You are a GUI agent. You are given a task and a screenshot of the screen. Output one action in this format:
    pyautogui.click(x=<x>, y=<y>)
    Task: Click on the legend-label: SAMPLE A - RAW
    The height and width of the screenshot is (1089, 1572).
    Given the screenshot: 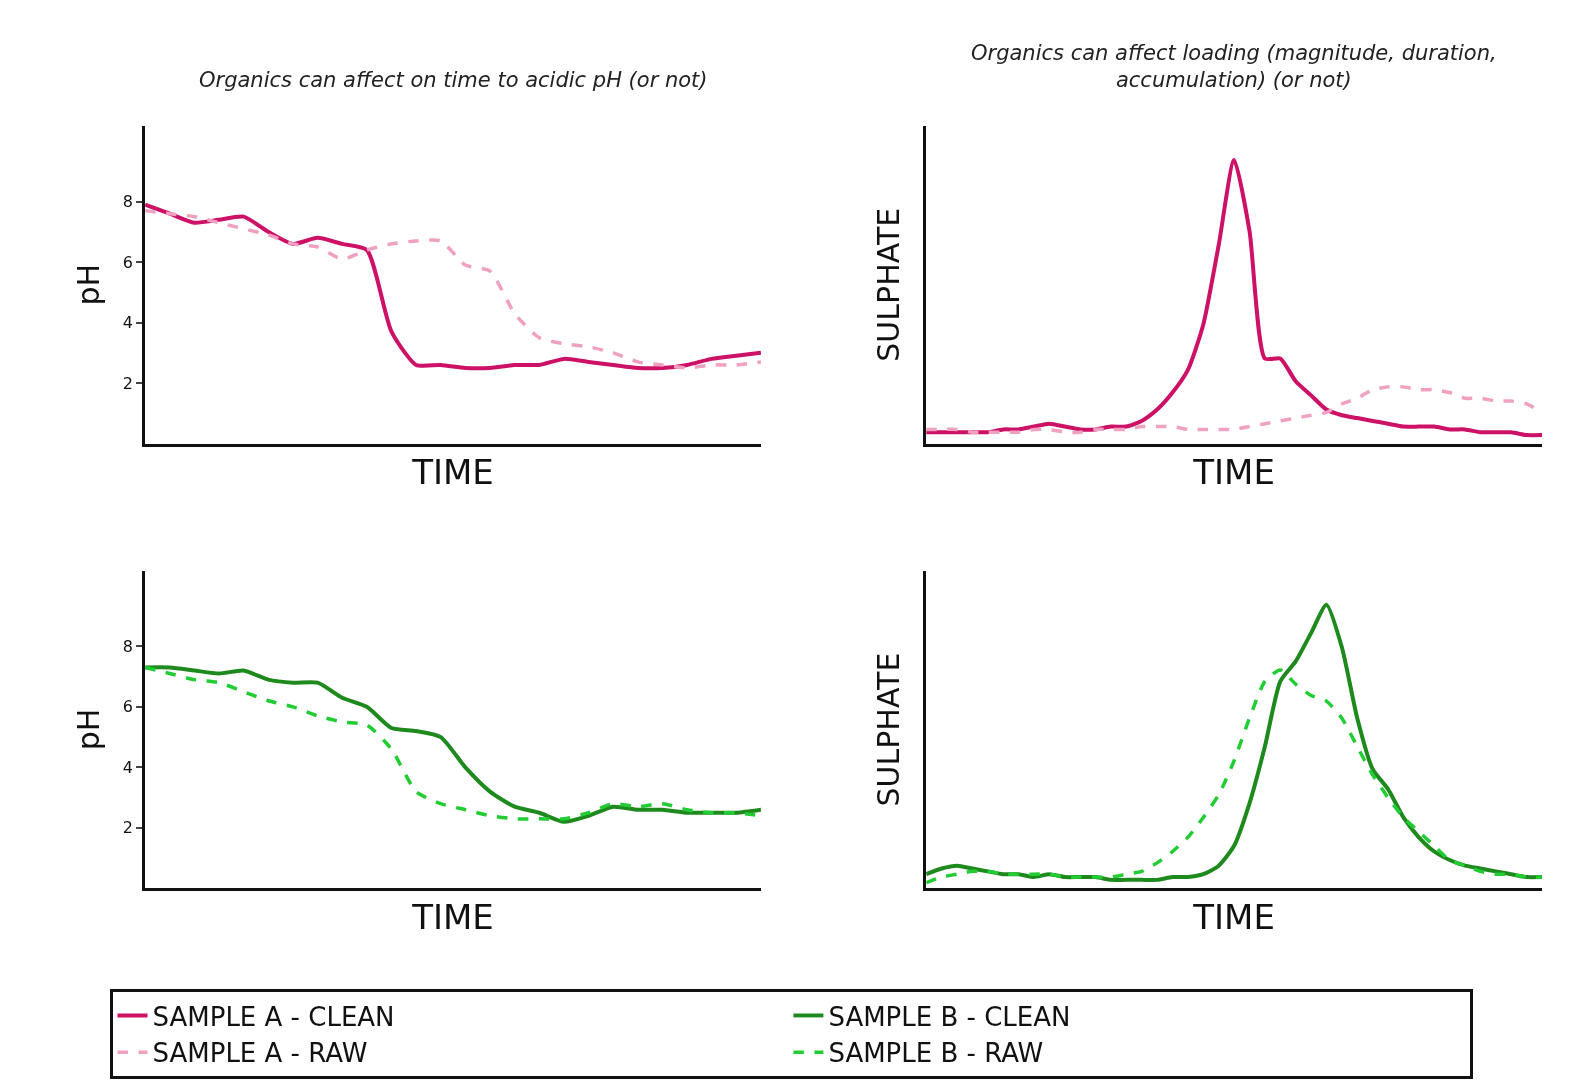 What is the action you would take?
    pyautogui.click(x=260, y=1053)
    